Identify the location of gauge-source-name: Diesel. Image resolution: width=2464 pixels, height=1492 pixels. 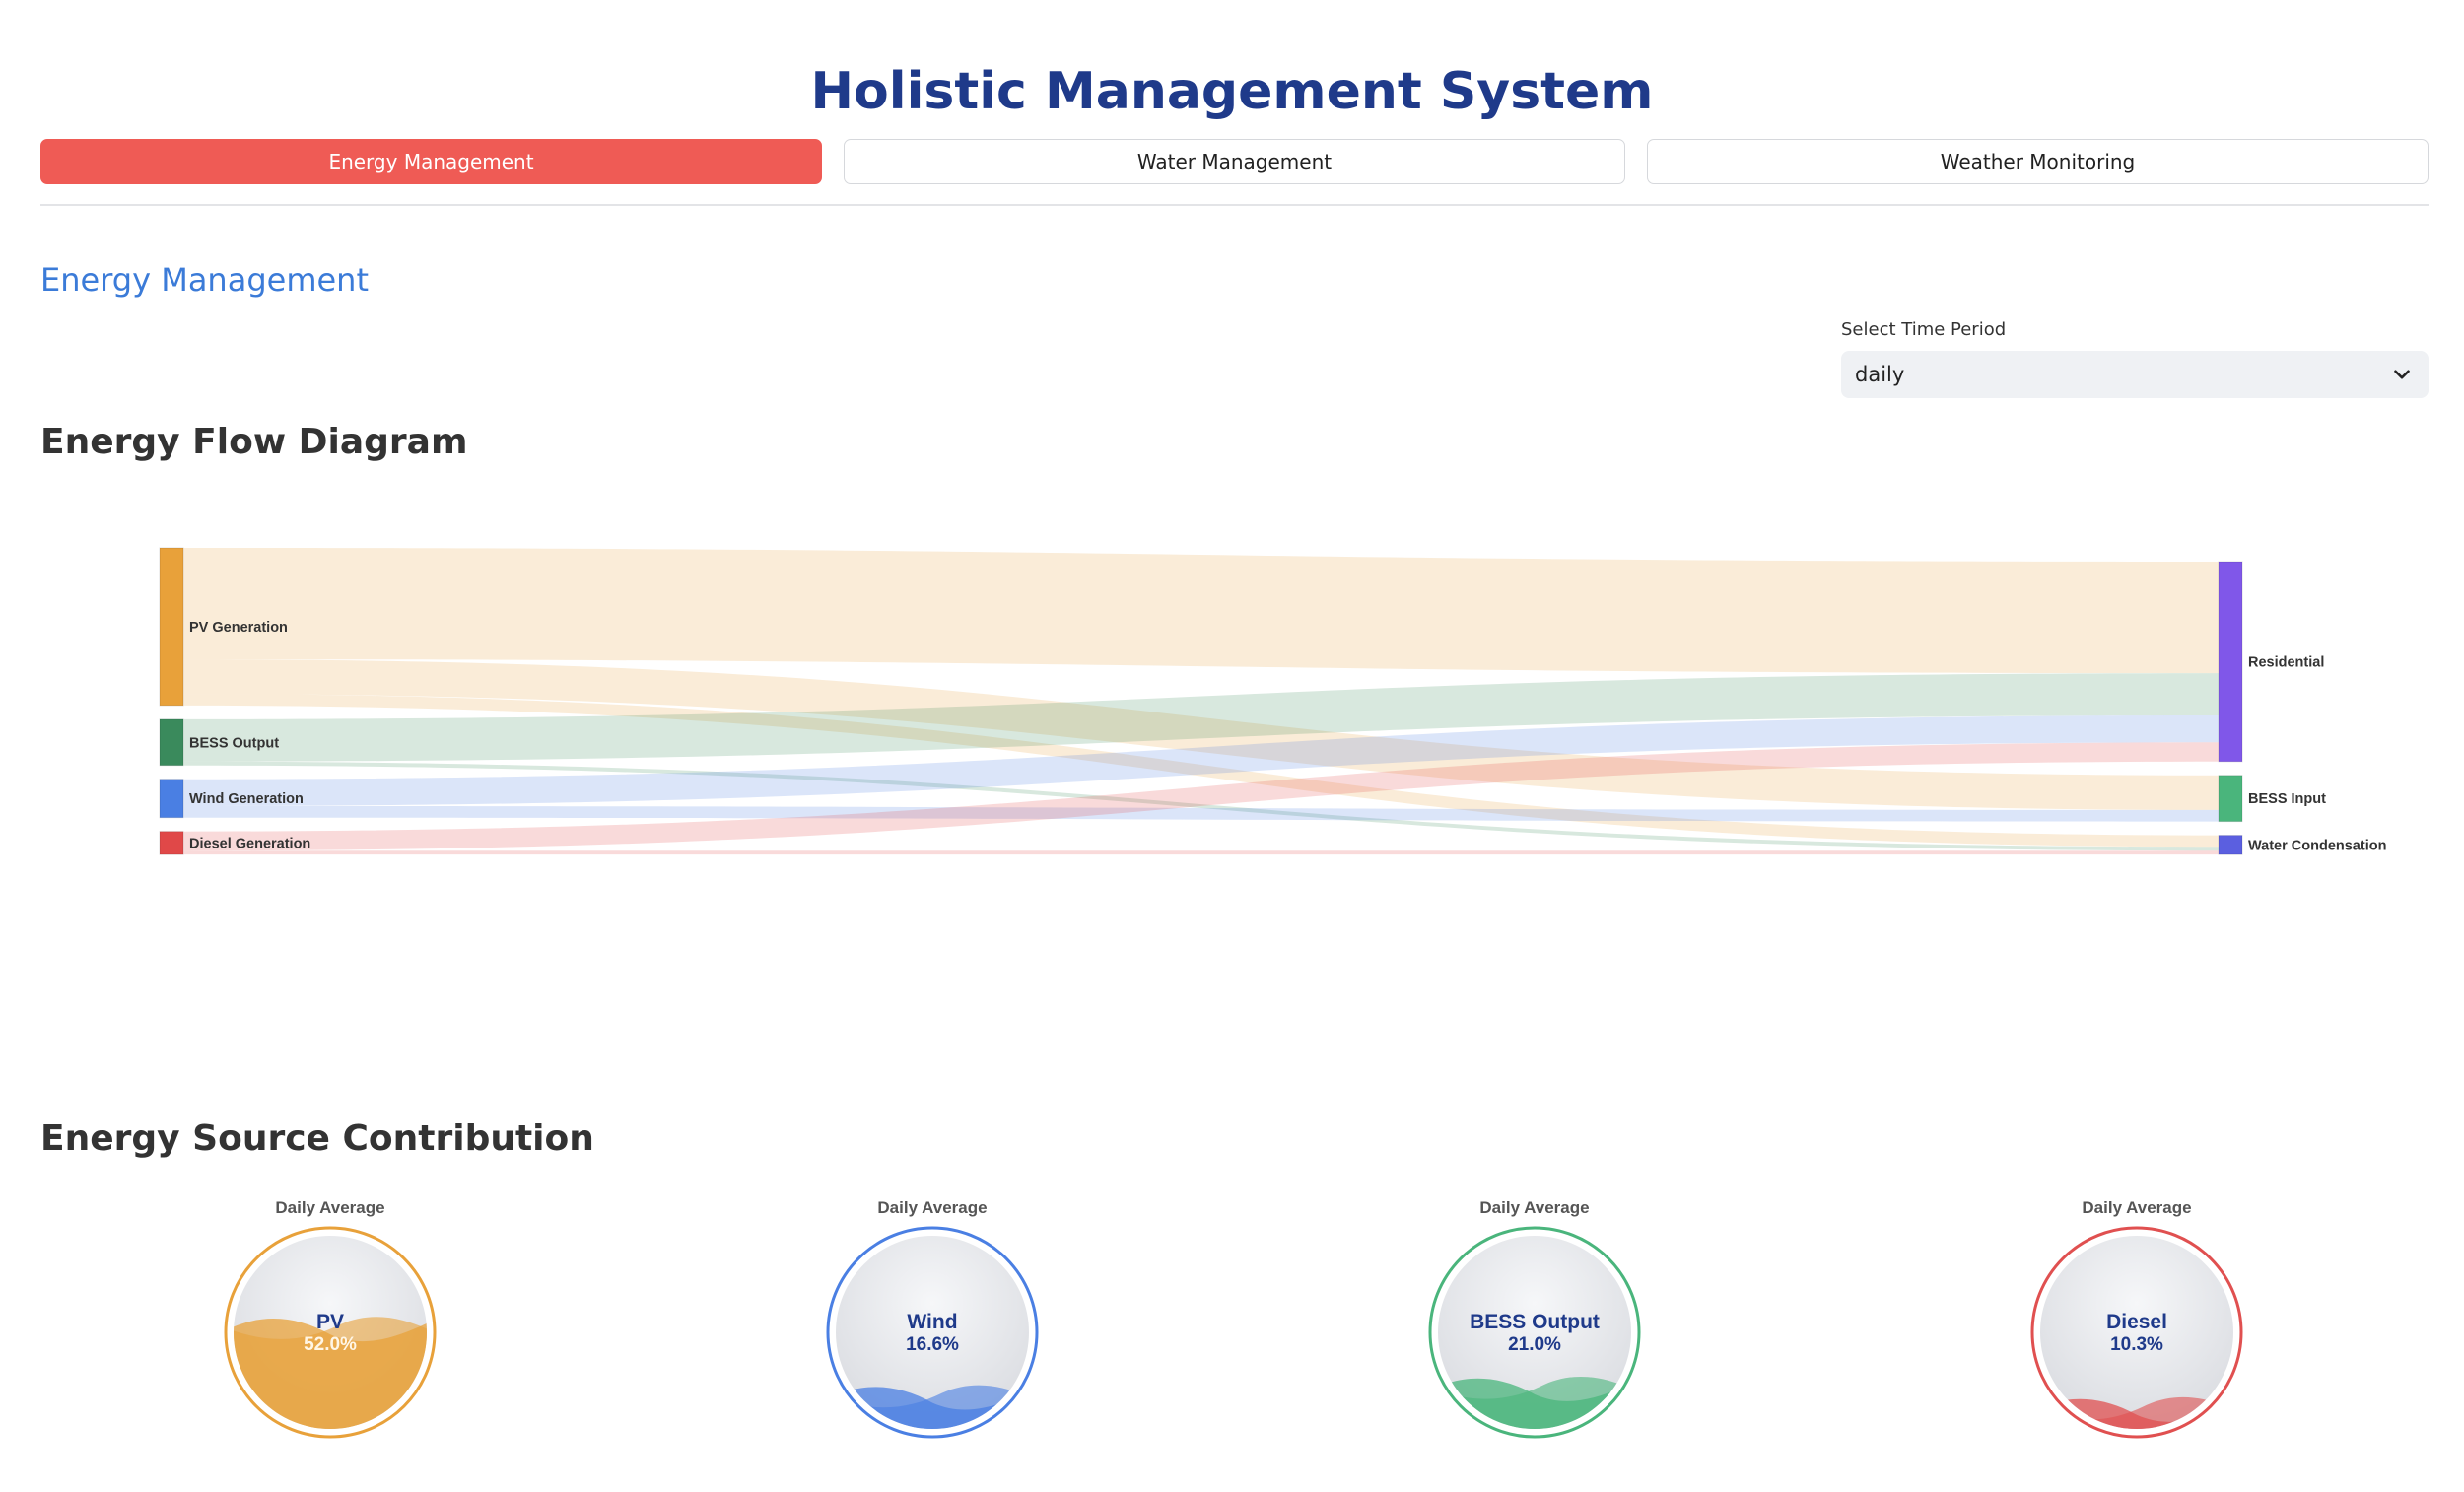
(2136, 1322).